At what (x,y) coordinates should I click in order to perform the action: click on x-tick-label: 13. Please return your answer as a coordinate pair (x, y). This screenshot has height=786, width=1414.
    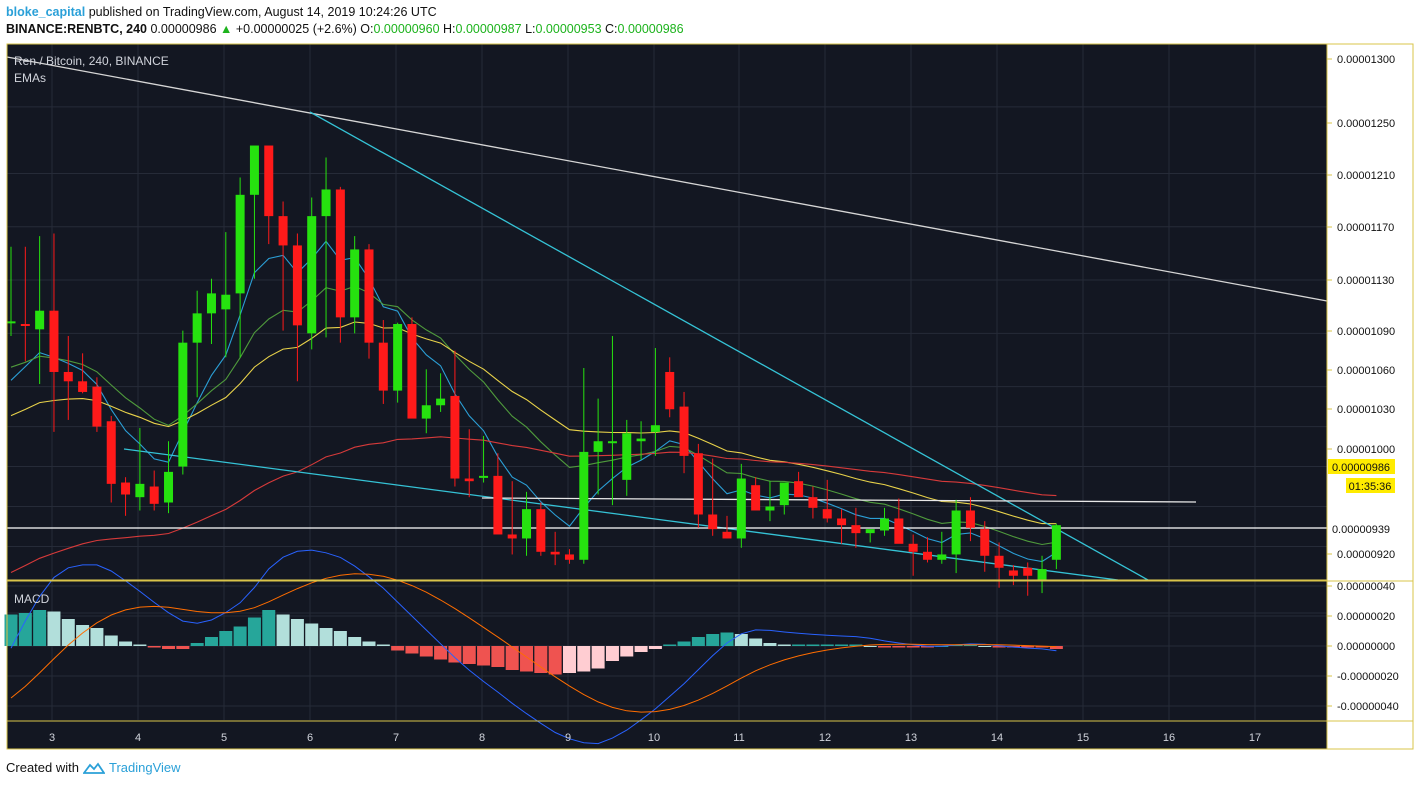
    Looking at the image, I should click on (911, 738).